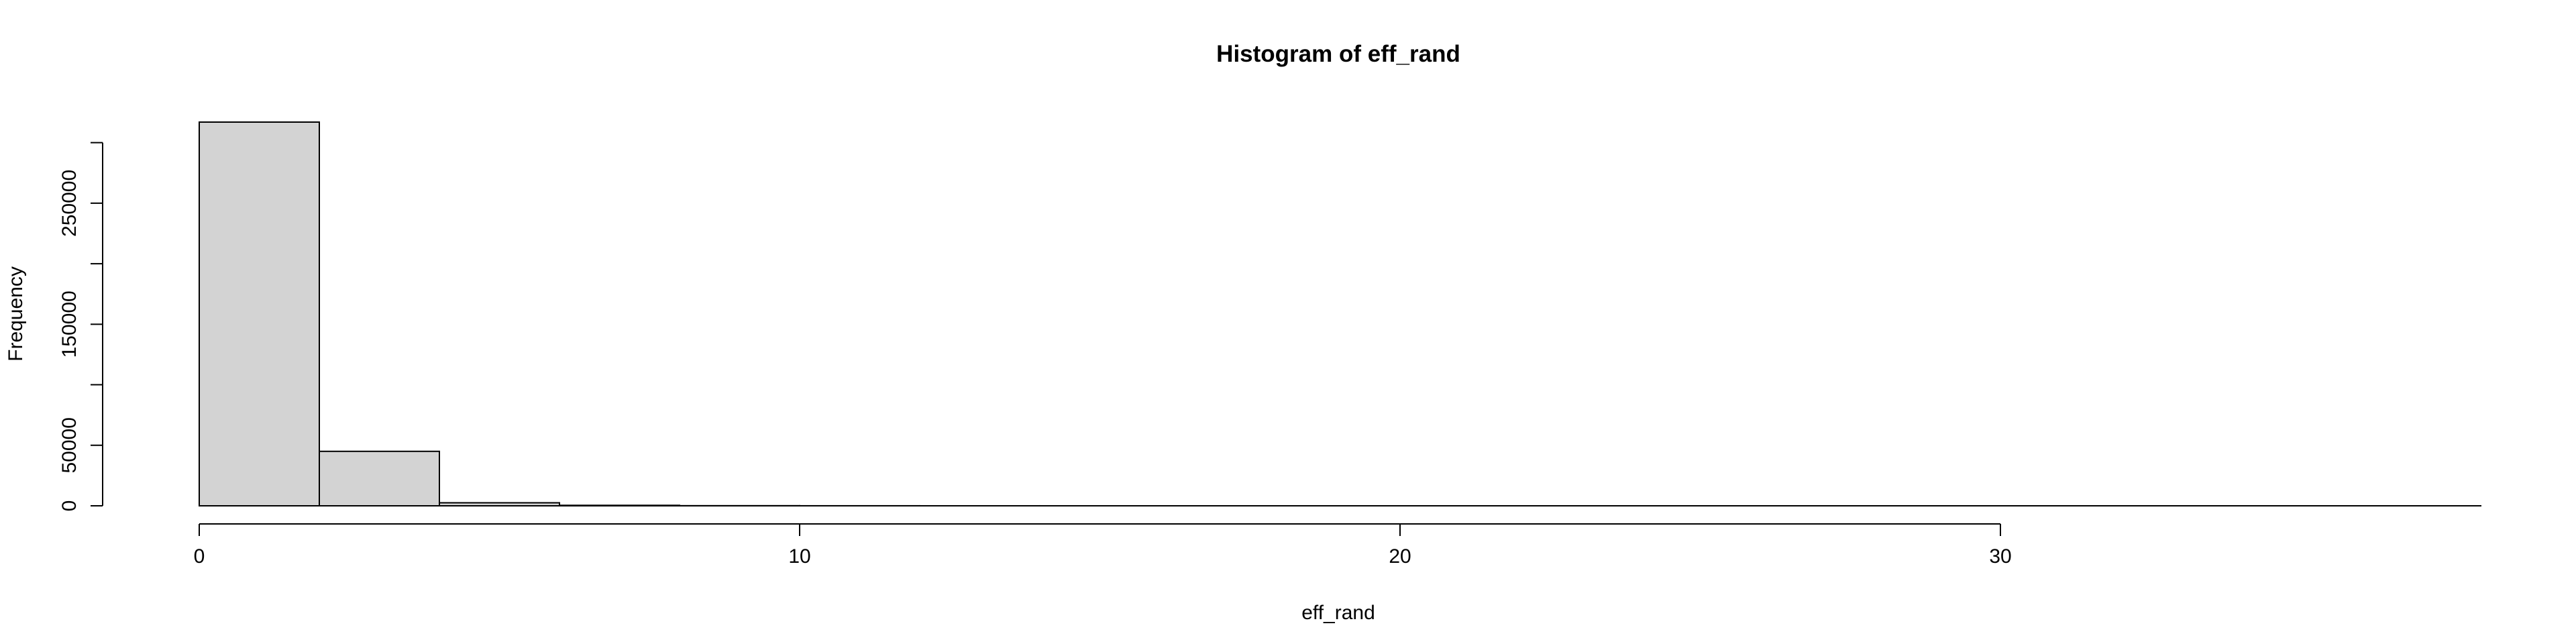  Describe the element at coordinates (1338, 54) in the screenshot. I see `chart-title: Histogram of eff_rand` at that location.